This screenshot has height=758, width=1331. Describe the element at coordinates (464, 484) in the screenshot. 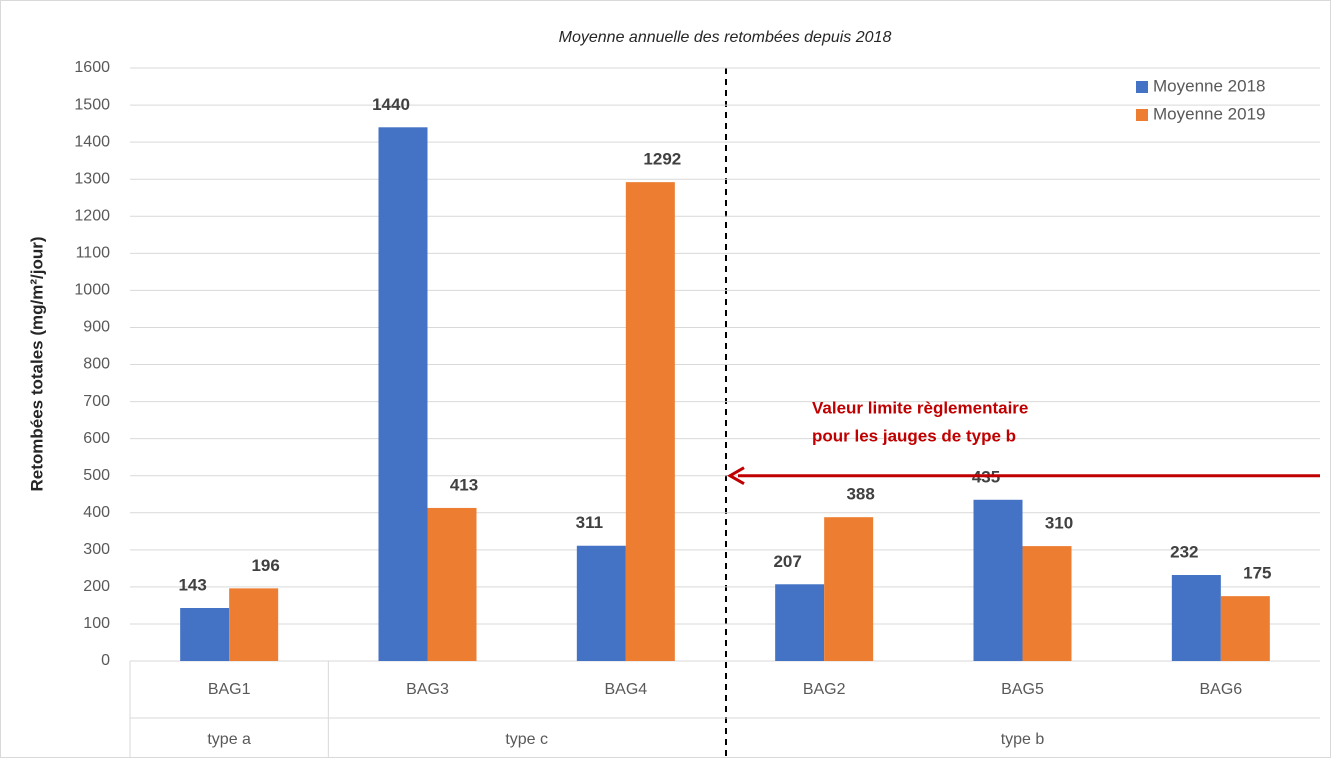

I see `data-label: 413` at that location.